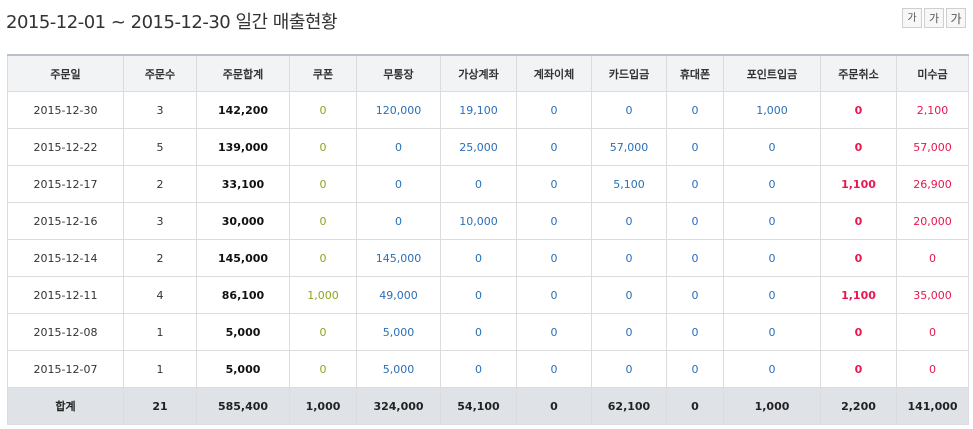 The width and height of the screenshot is (973, 429). Describe the element at coordinates (243, 221) in the screenshot. I see `cell-total: 30,000` at that location.